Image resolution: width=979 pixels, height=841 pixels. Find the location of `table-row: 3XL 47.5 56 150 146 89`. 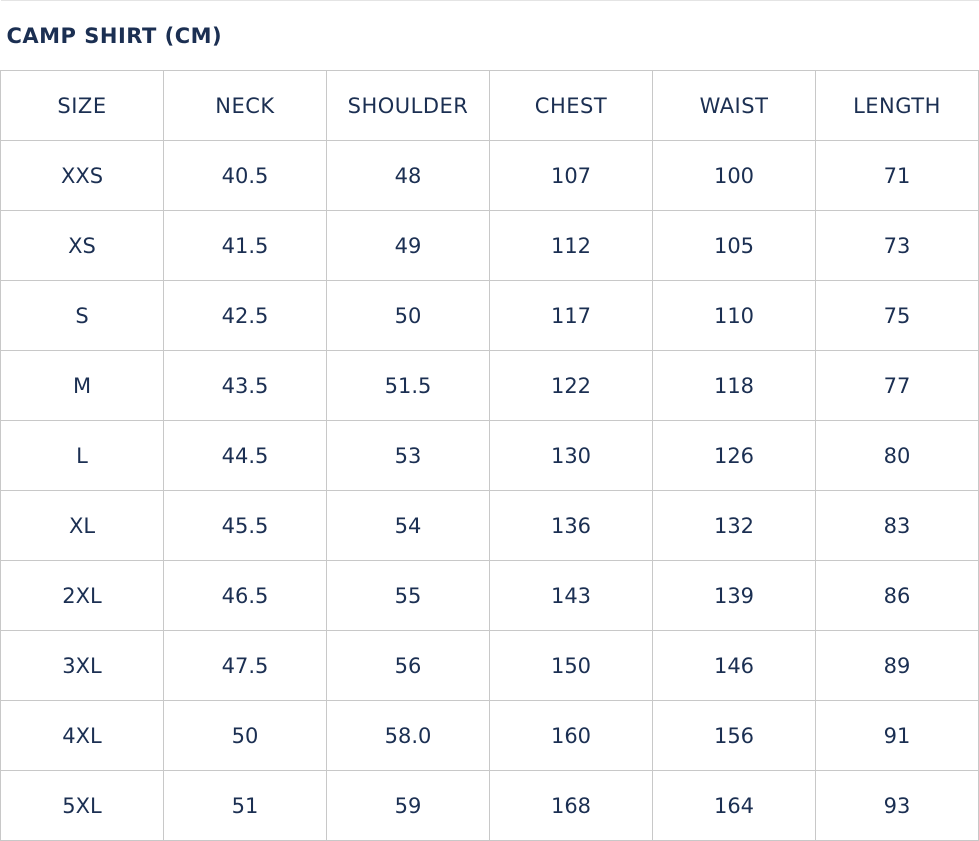

table-row: 3XL 47.5 56 150 146 89 is located at coordinates (489, 665).